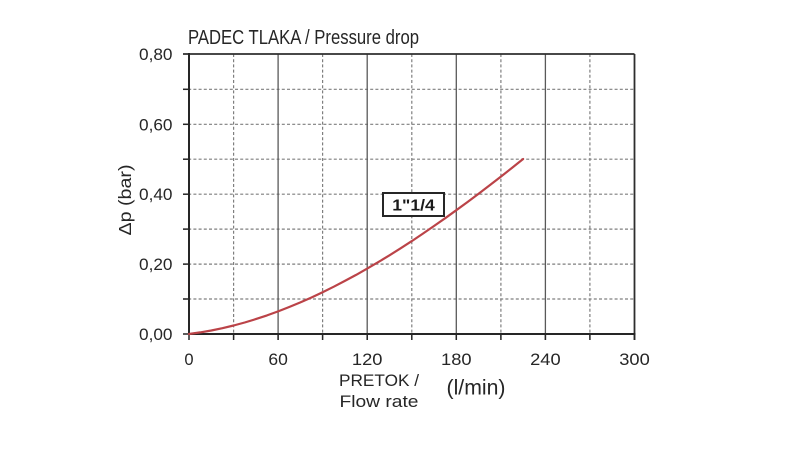 The image size is (800, 450). What do you see at coordinates (634, 360) in the screenshot?
I see `svg-text: 300` at bounding box center [634, 360].